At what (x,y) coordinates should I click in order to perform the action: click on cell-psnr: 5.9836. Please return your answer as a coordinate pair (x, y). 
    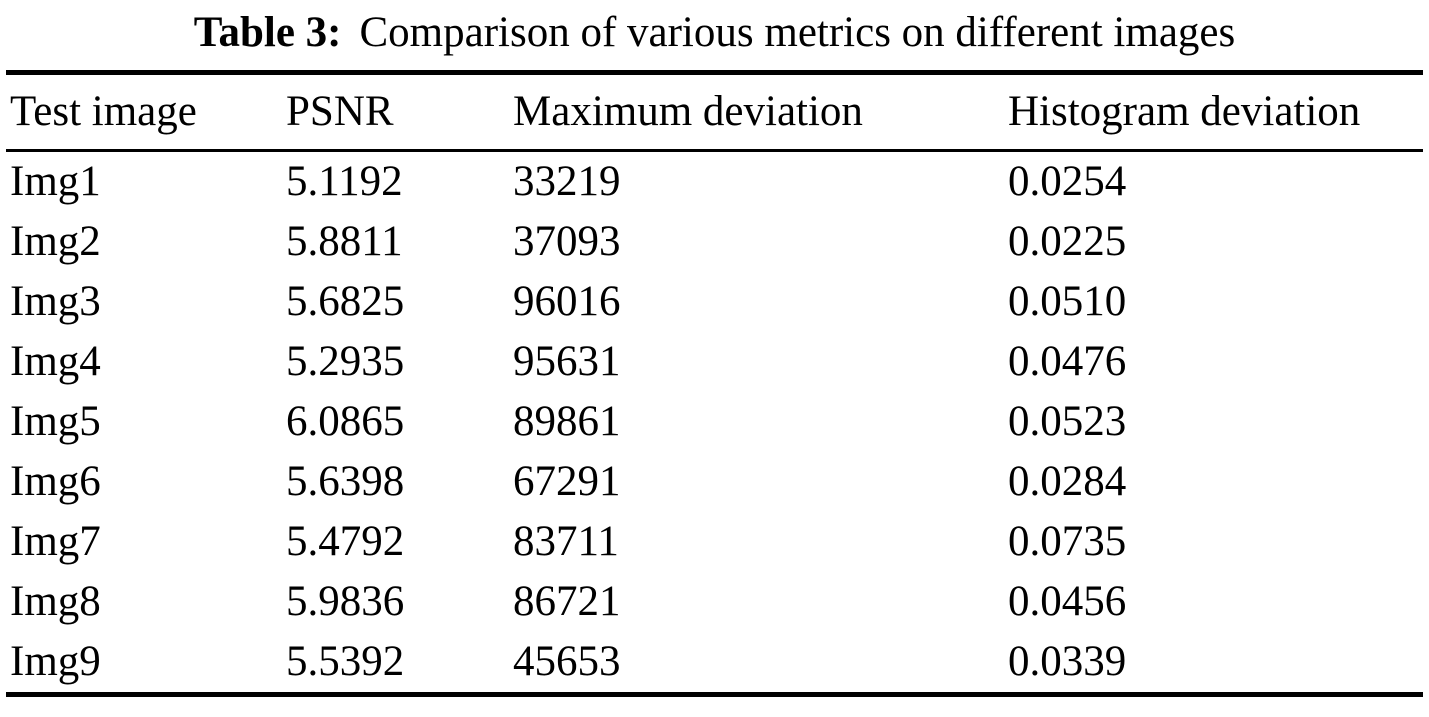
    Looking at the image, I should click on (345, 602).